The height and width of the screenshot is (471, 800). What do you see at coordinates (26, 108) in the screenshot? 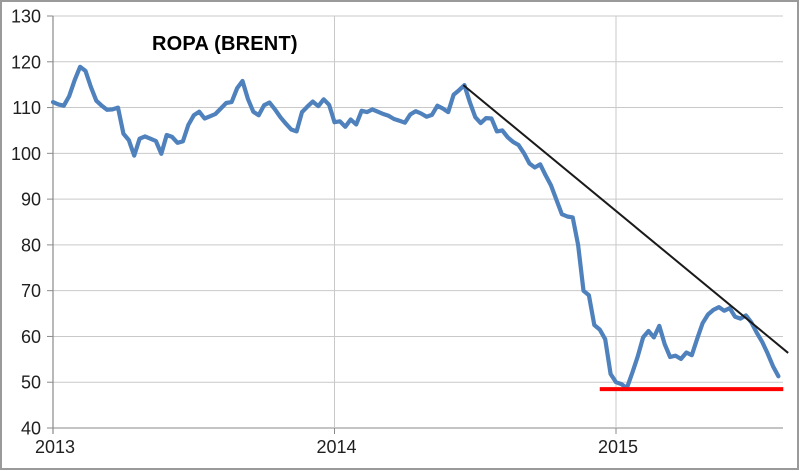
I see `y-tick-label: 110` at bounding box center [26, 108].